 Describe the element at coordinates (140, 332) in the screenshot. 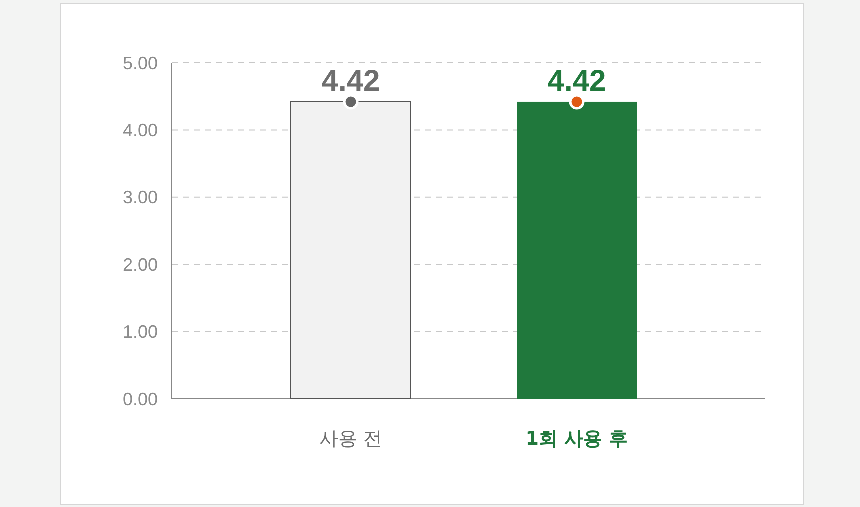

I see `y-tick-label: 1.00` at that location.